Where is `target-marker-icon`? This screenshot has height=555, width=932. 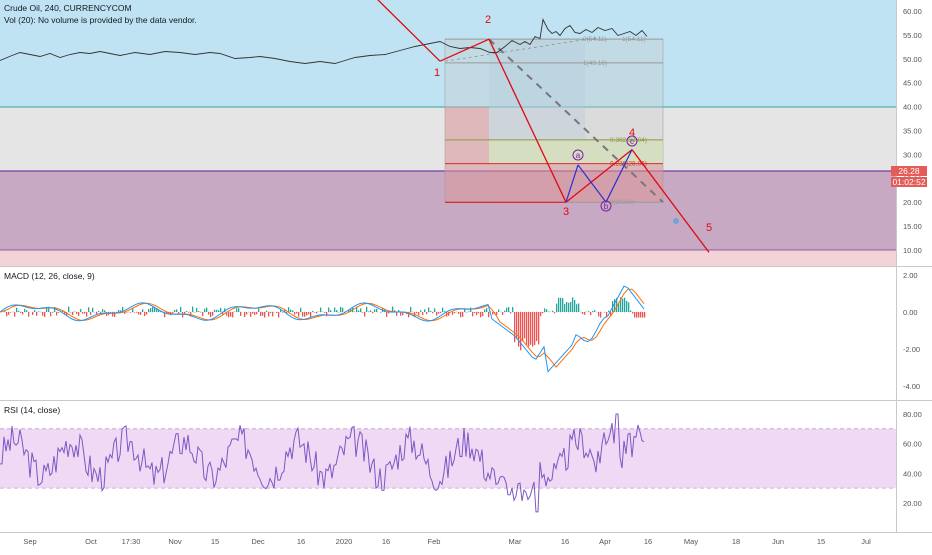 target-marker-icon is located at coordinates (676, 221).